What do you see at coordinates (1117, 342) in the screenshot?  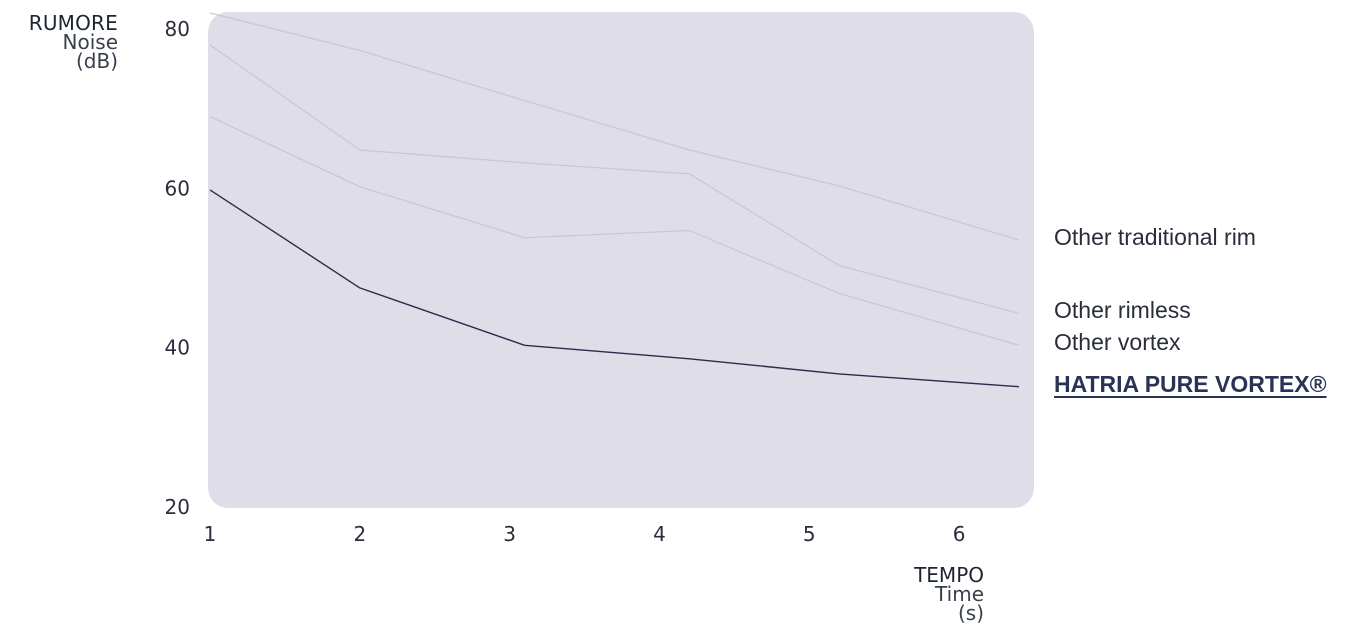 I see `legend-item: Other vortex` at bounding box center [1117, 342].